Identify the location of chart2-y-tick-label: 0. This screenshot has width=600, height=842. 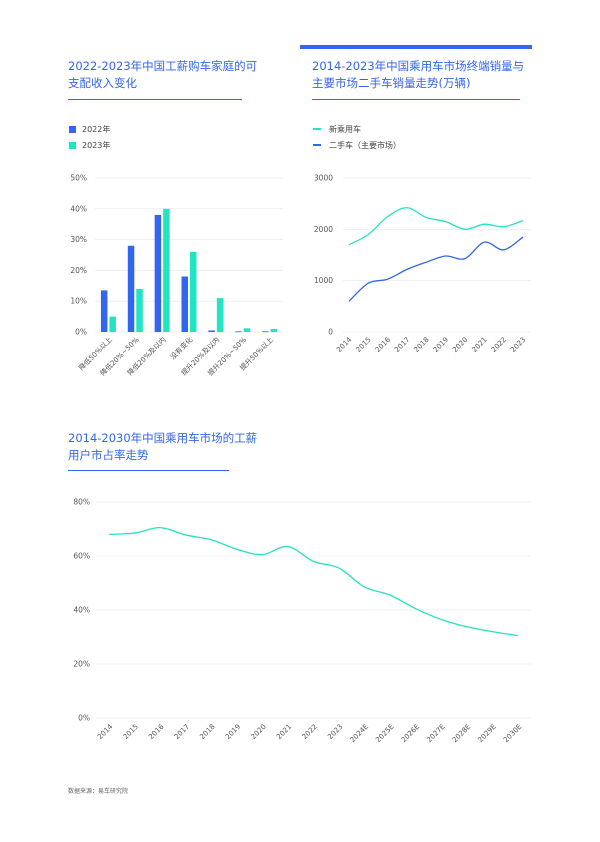
(330, 332).